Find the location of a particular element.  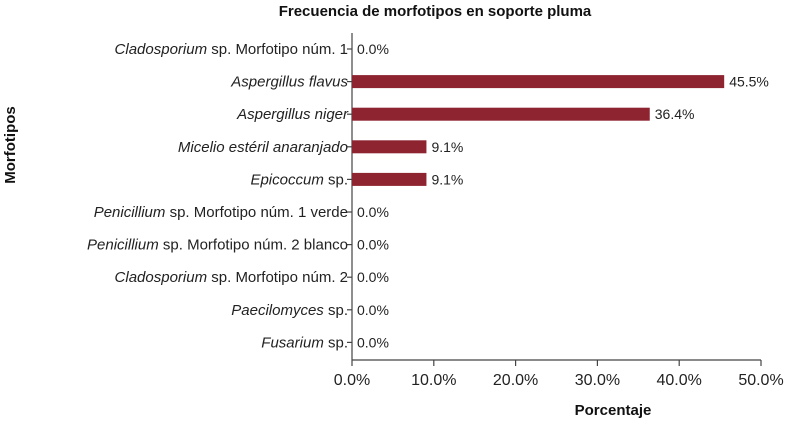

x-tick-label: 20.0% is located at coordinates (515, 380).